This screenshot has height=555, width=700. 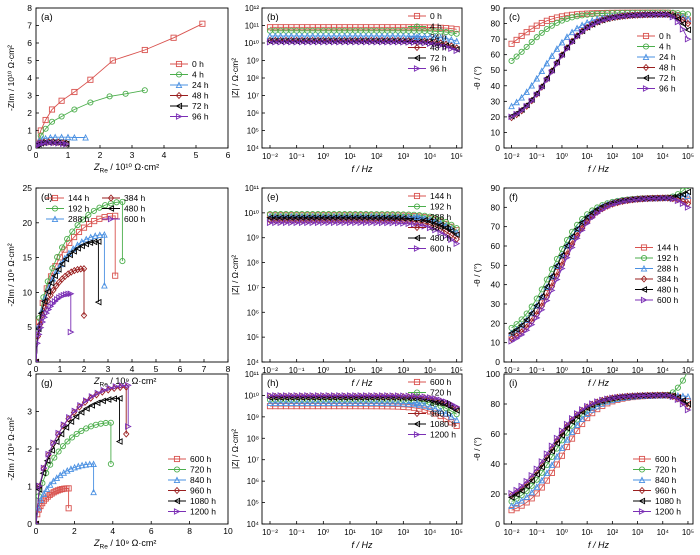 I want to click on series-600h, so click(x=55, y=326).